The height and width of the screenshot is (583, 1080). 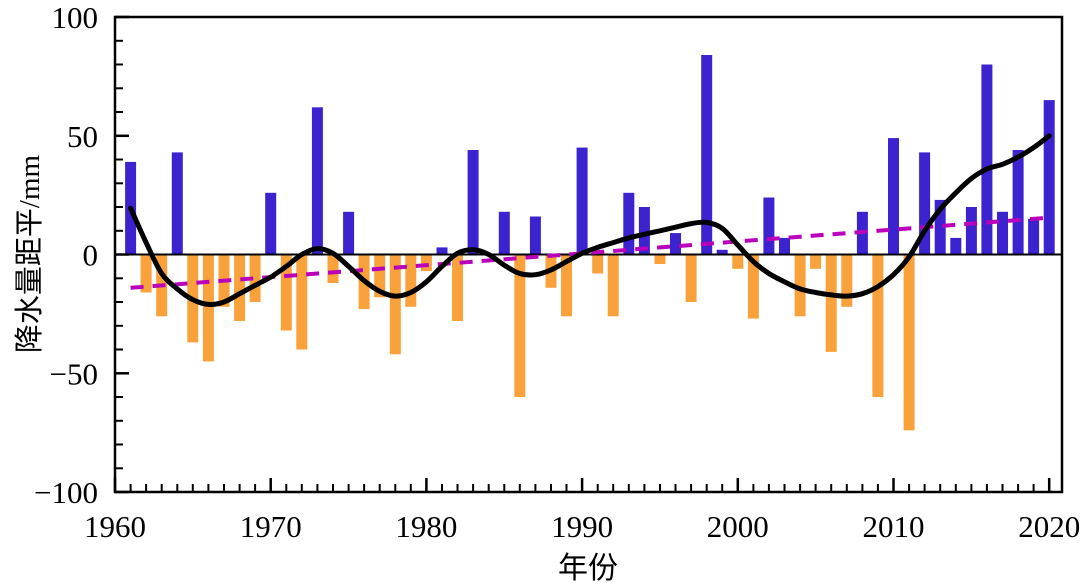 What do you see at coordinates (146, 273) in the screenshot?
I see `bar-1962` at bounding box center [146, 273].